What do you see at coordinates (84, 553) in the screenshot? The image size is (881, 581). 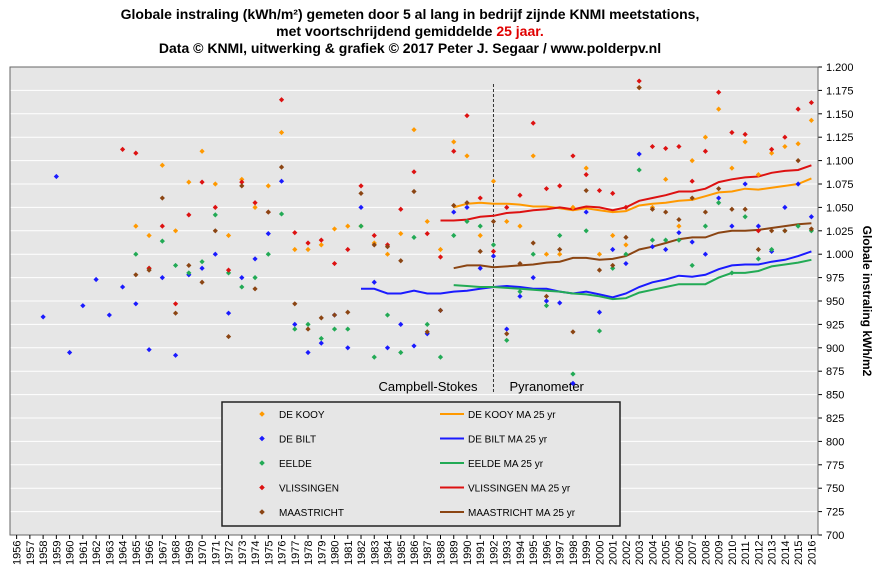 I see `x-tick-label: 1961` at bounding box center [84, 553].